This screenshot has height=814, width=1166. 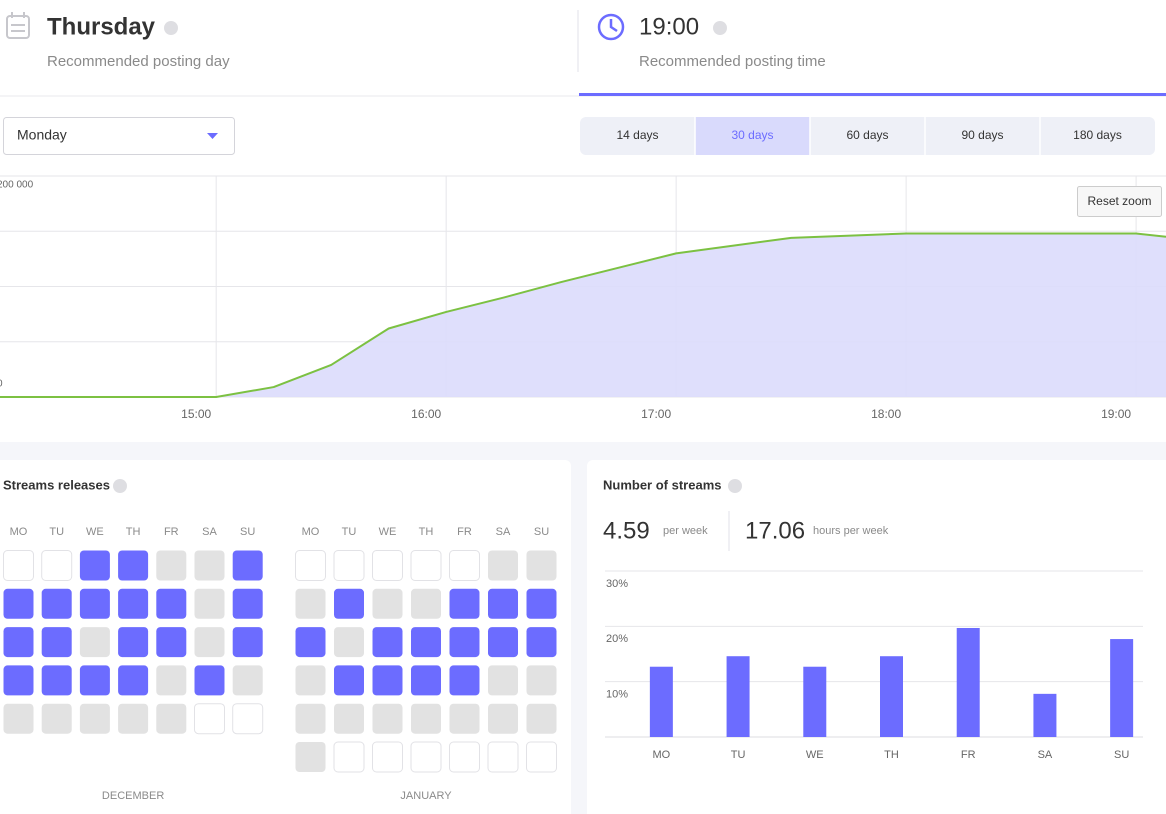 I want to click on month-label: DECEMBER, so click(x=133, y=796).